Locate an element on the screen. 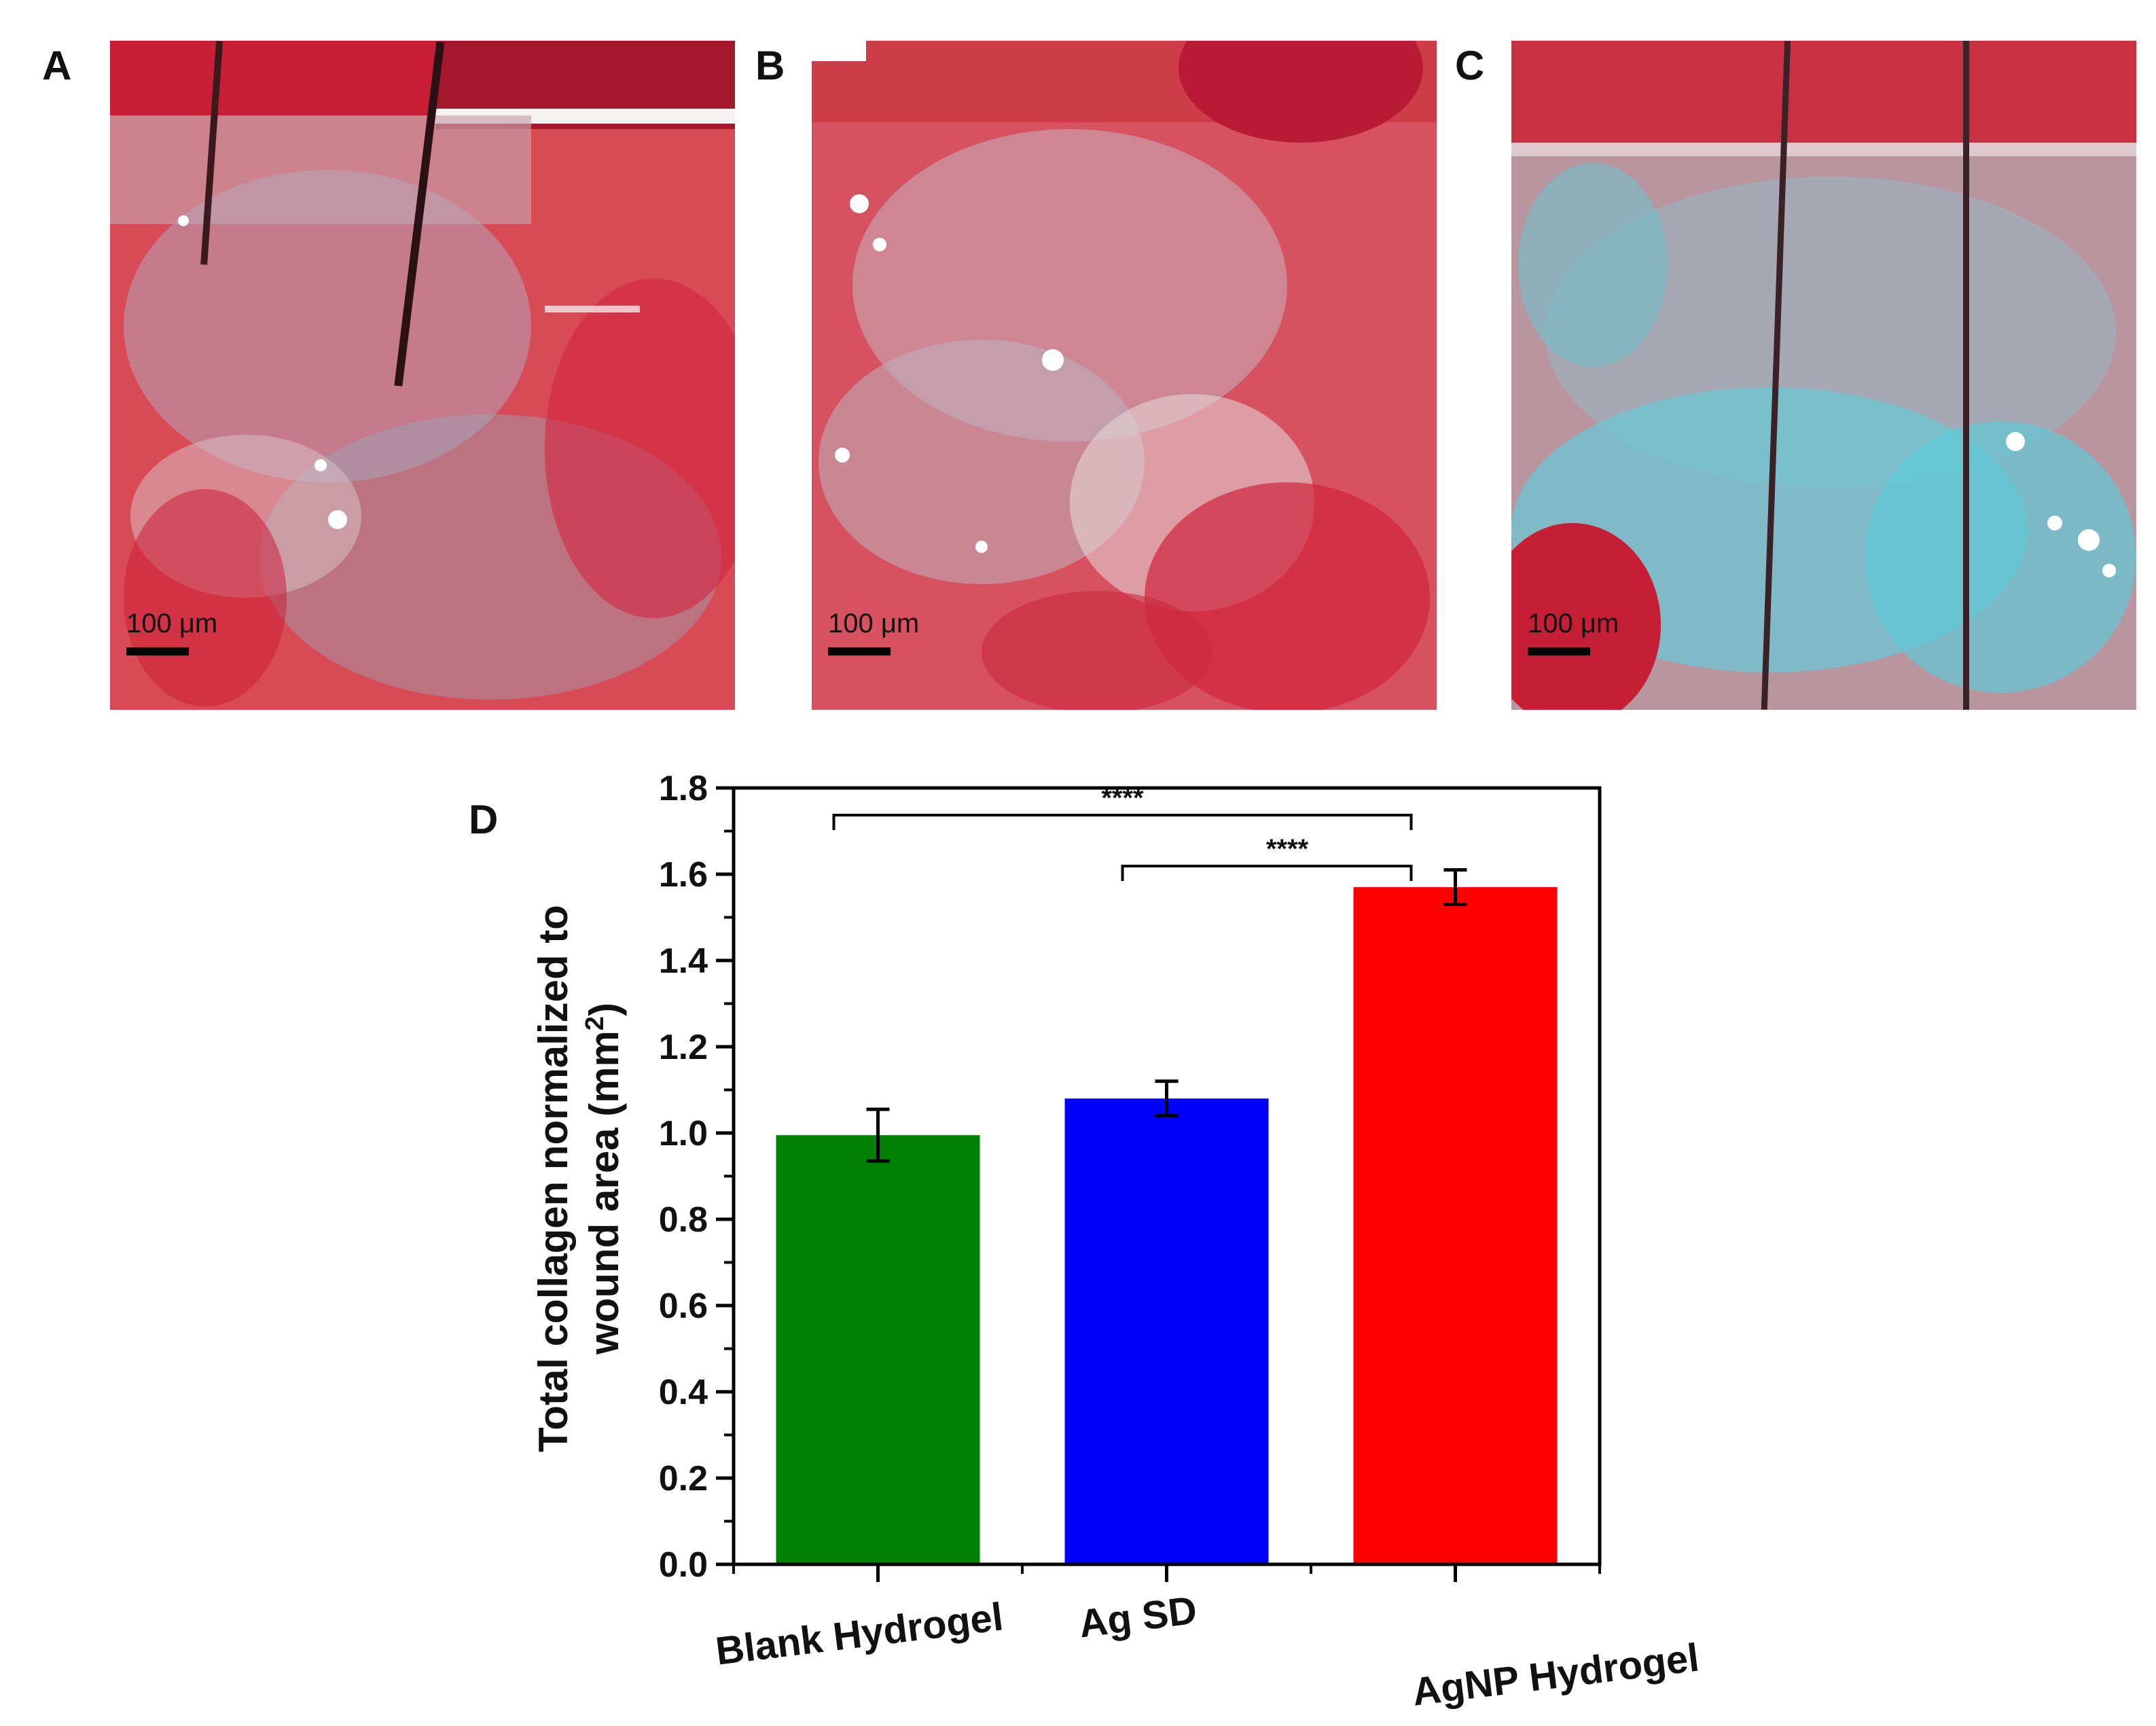 The width and height of the screenshot is (2156, 1726). panel-label-c: C is located at coordinates (1470, 65).